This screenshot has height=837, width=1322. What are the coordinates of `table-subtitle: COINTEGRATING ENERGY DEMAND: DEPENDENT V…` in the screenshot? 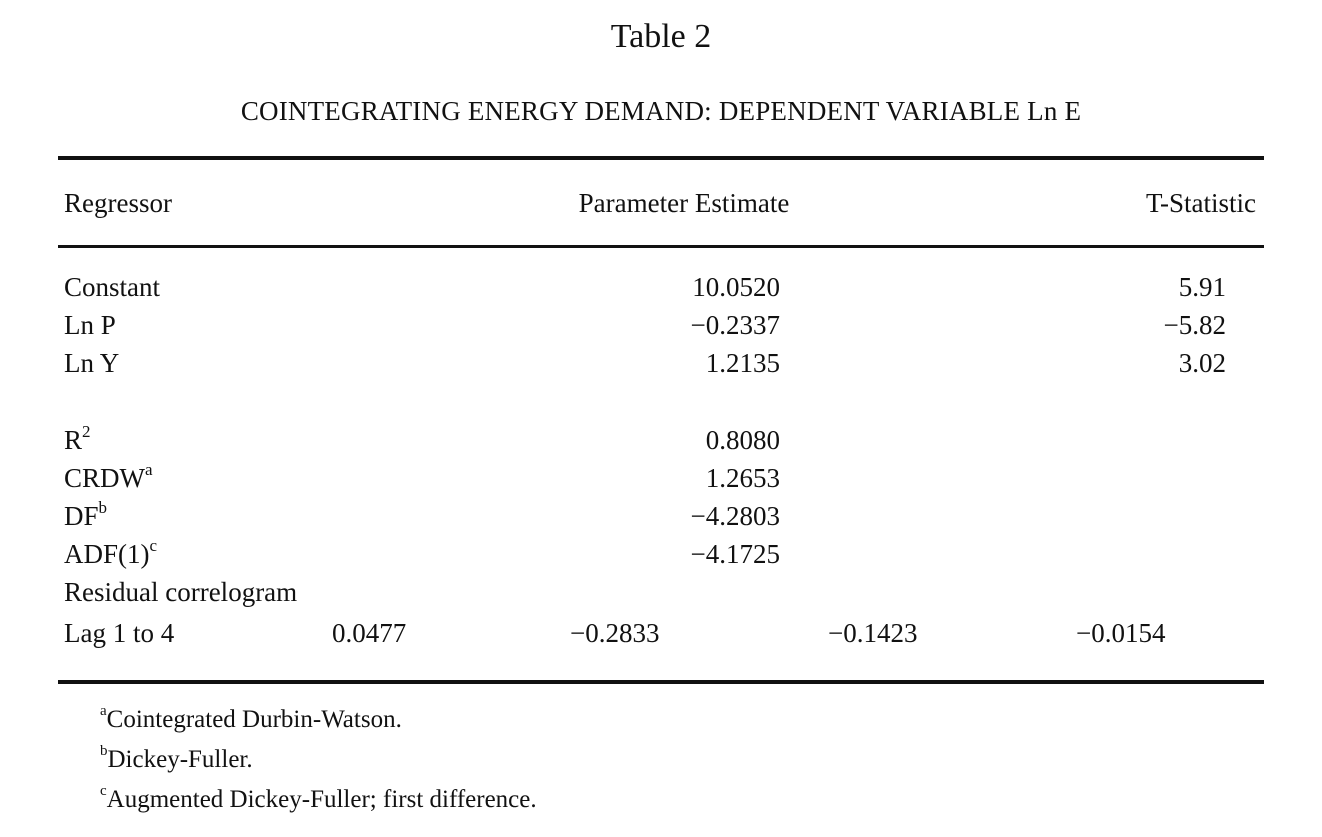 It's located at (661, 111).